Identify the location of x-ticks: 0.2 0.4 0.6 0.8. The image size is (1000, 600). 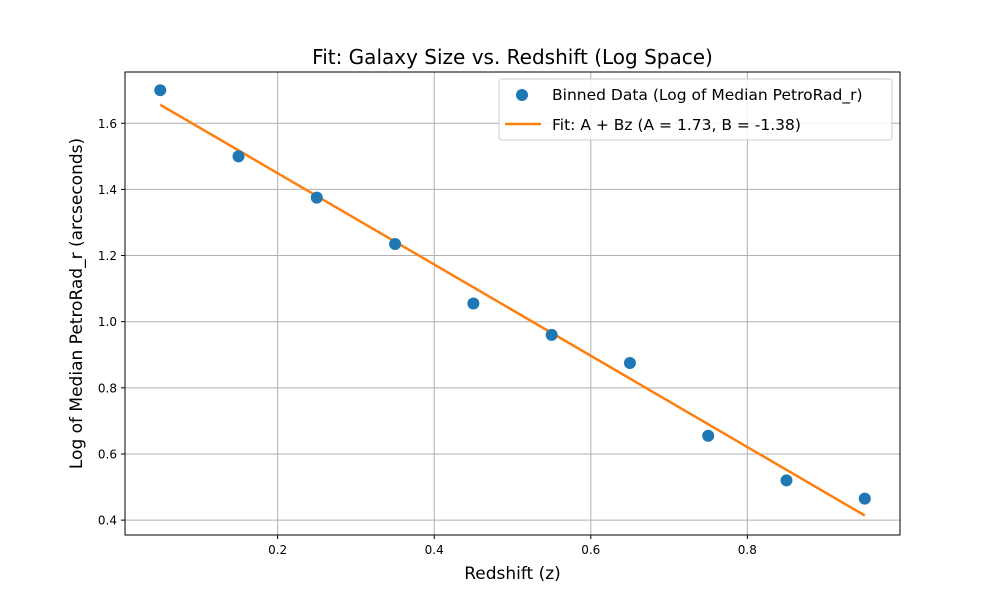
(512, 546).